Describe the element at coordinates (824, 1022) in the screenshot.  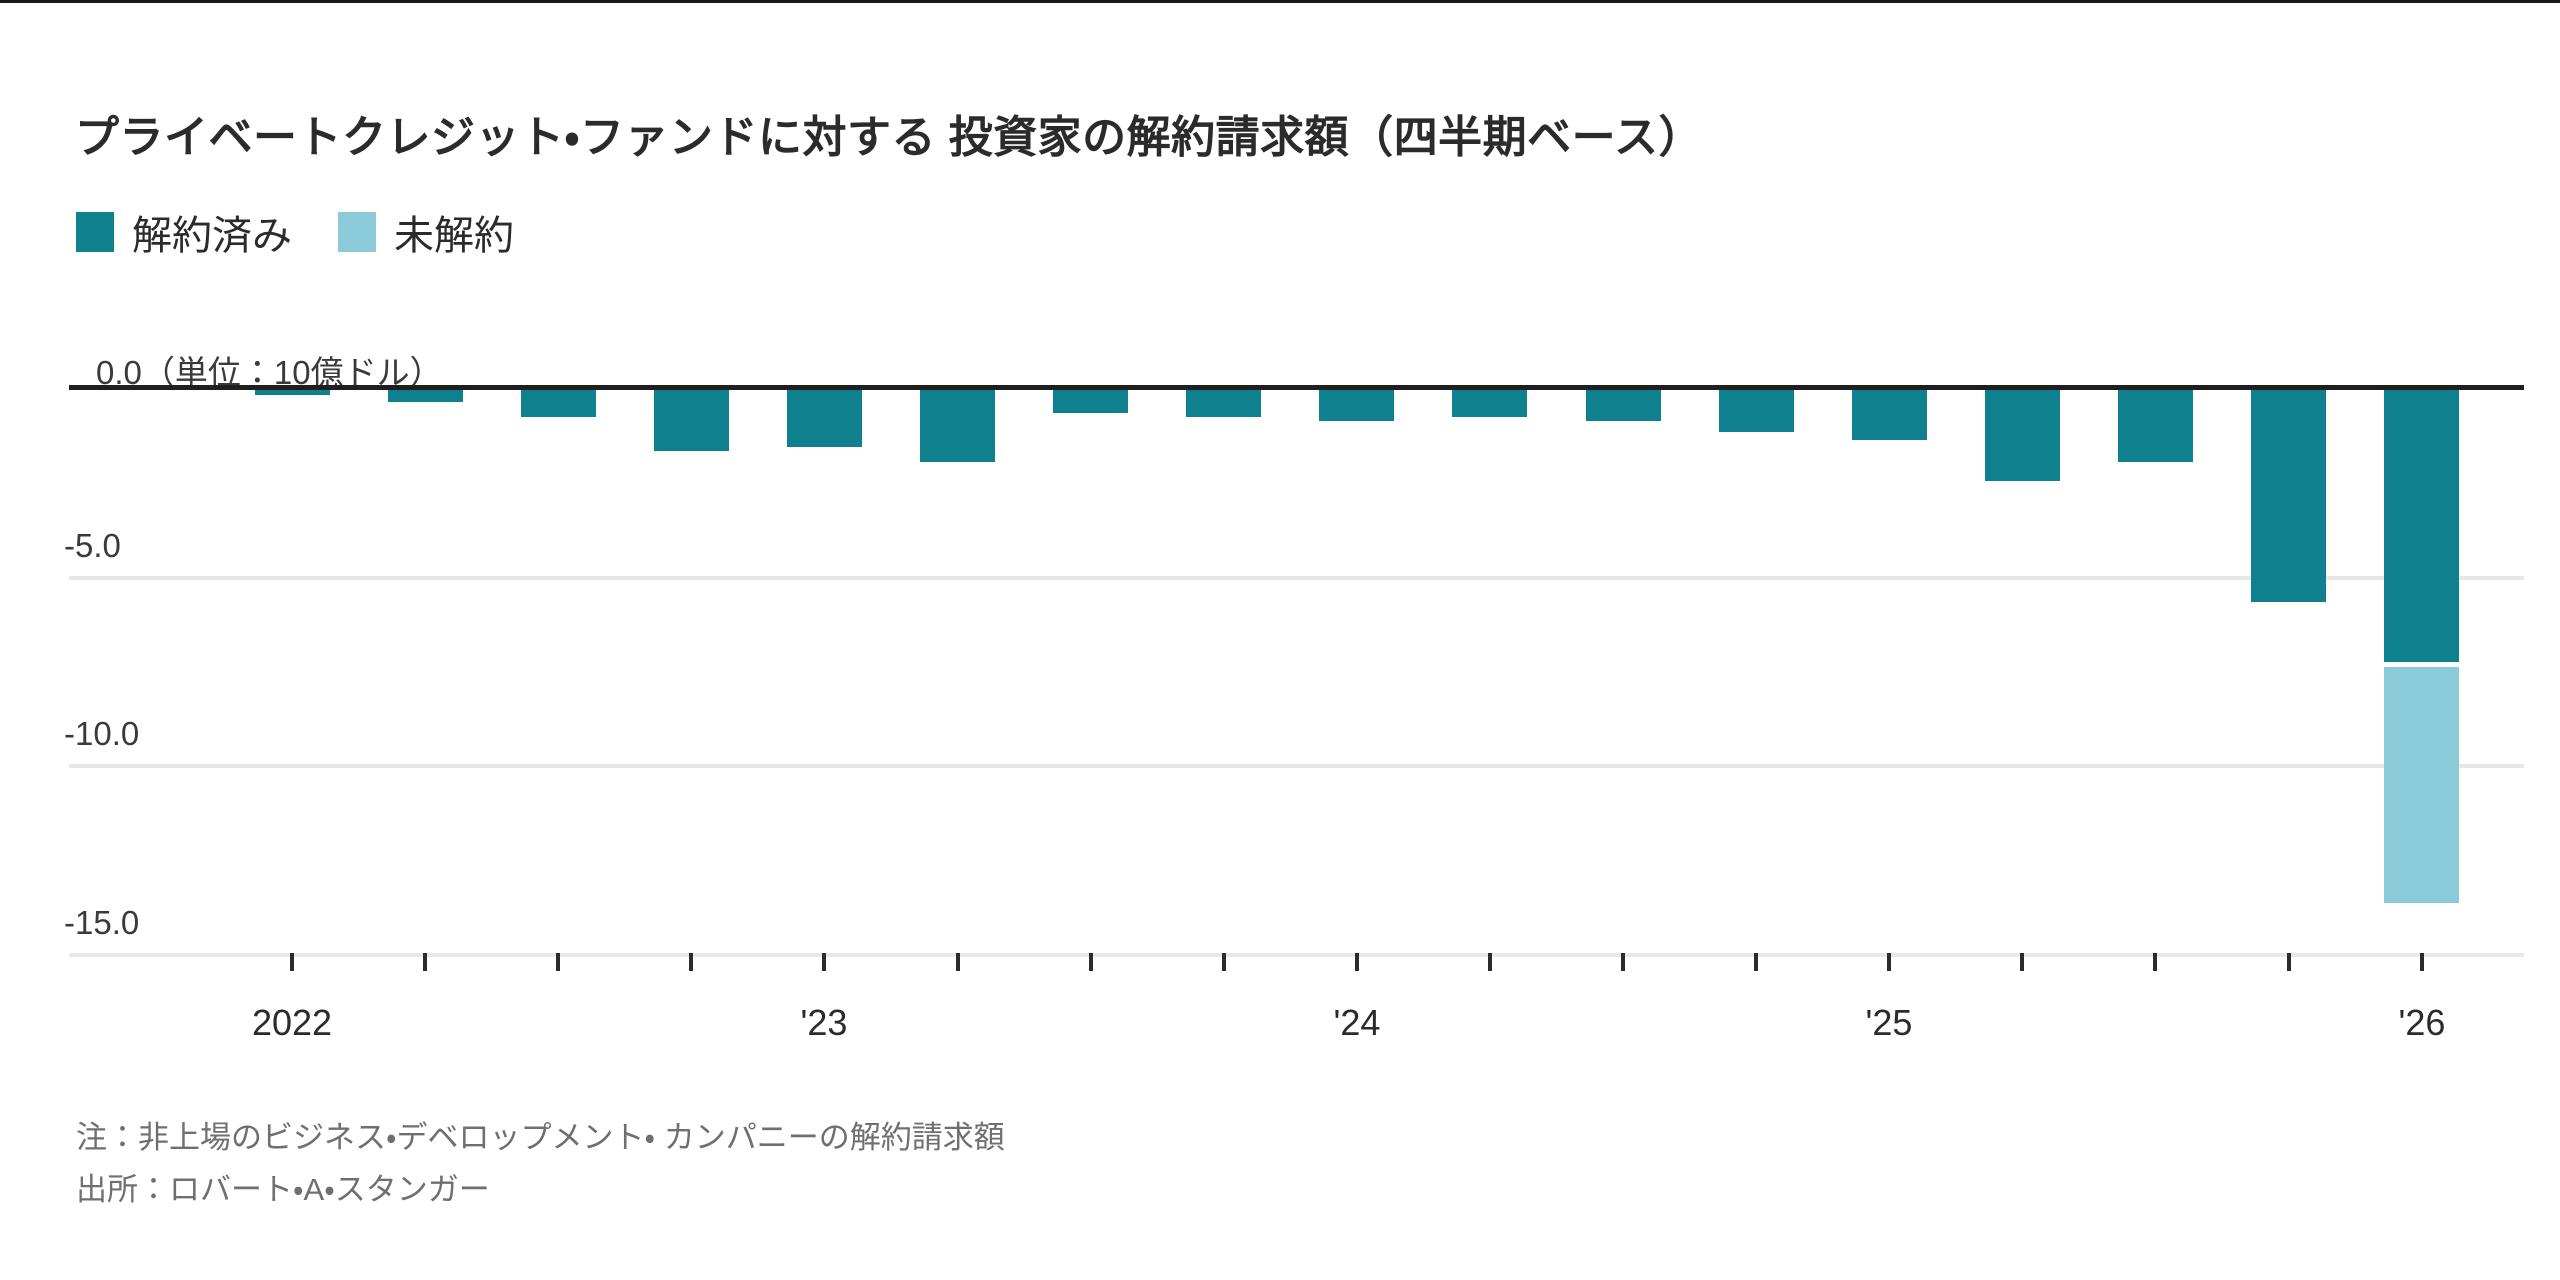
I see `x-axis-label-23: '23` at that location.